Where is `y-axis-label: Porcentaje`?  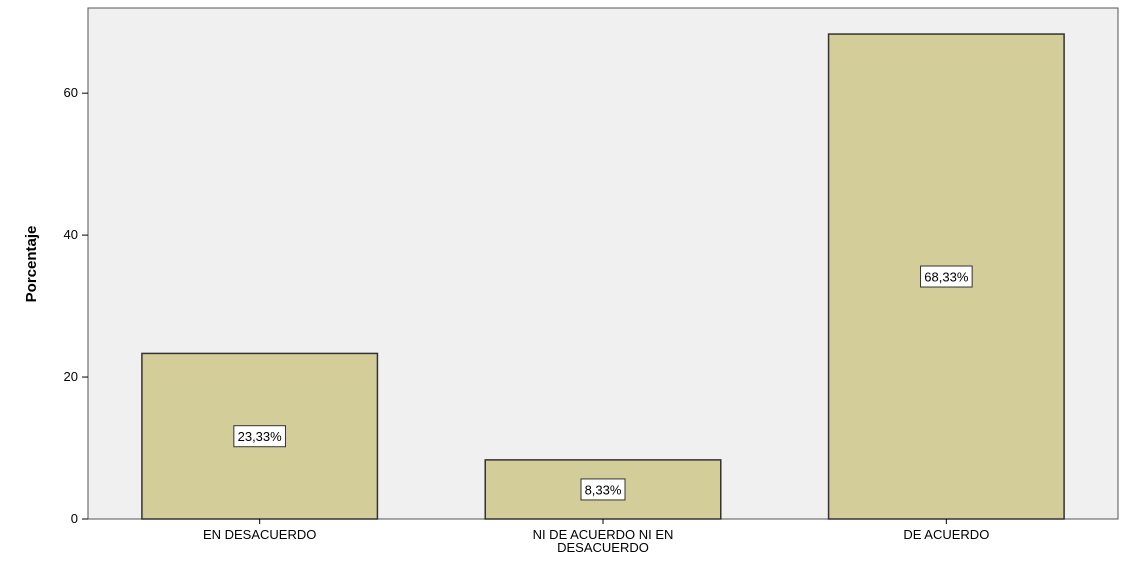
y-axis-label: Porcentaje is located at coordinates (31, 264).